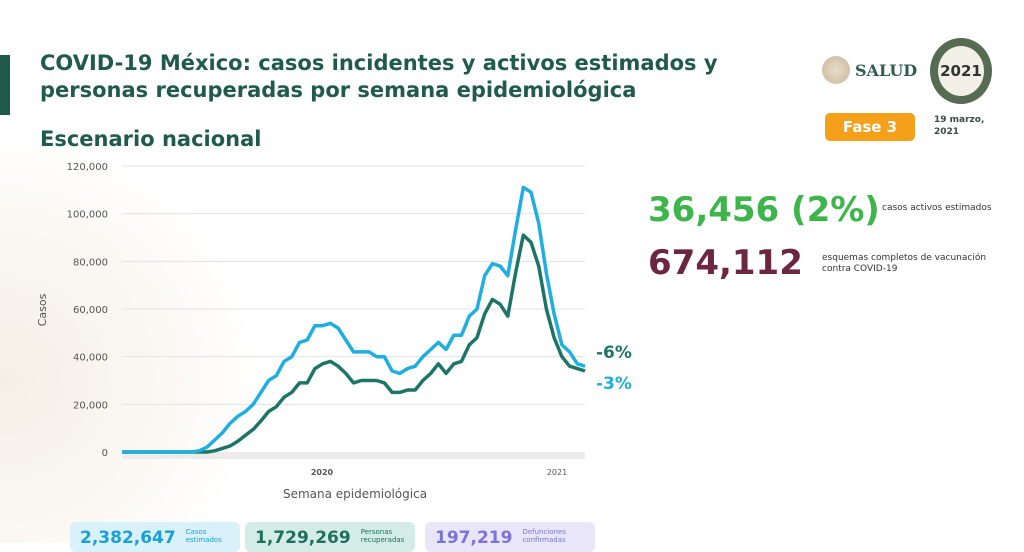 The image size is (1024, 552). I want to click on box-value: 197,219, so click(474, 538).